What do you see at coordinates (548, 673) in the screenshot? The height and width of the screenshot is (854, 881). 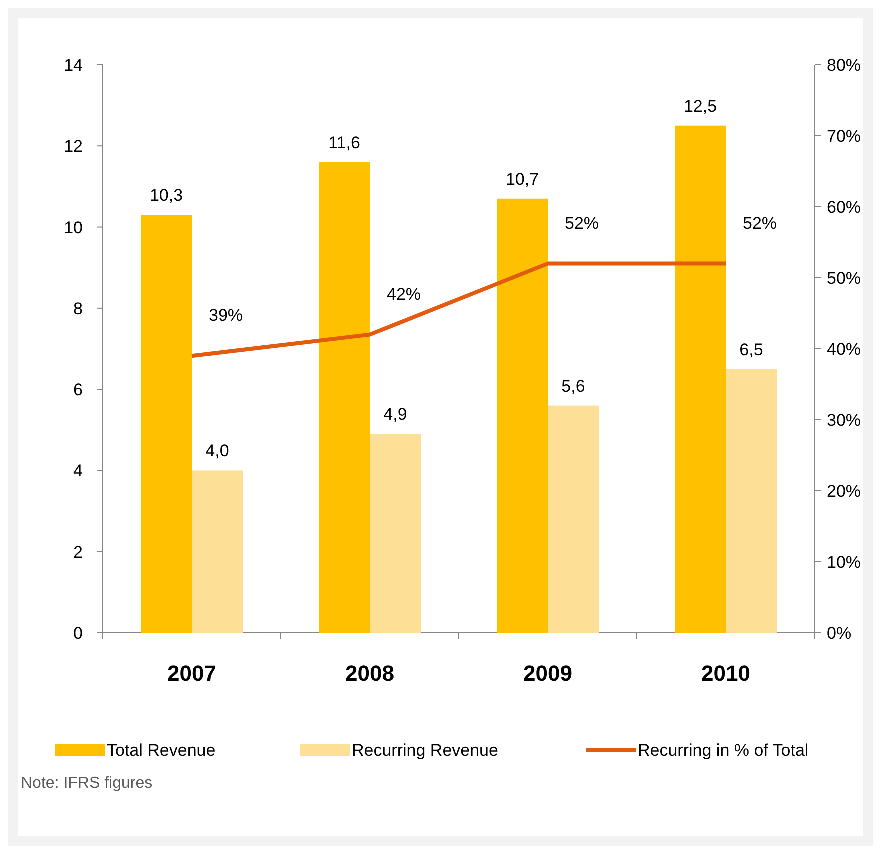 I see `x-tick-label: 2009` at bounding box center [548, 673].